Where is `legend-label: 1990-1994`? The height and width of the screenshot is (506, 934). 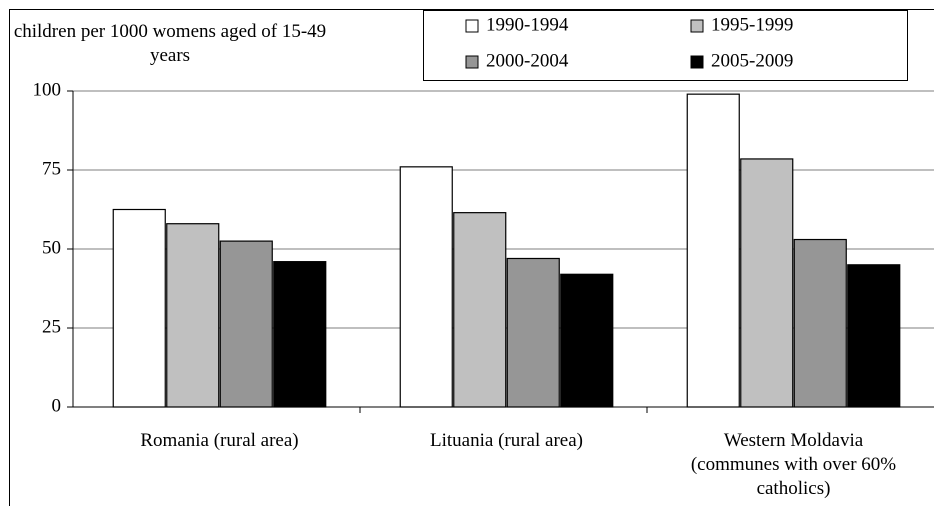 legend-label: 1990-1994 is located at coordinates (527, 24).